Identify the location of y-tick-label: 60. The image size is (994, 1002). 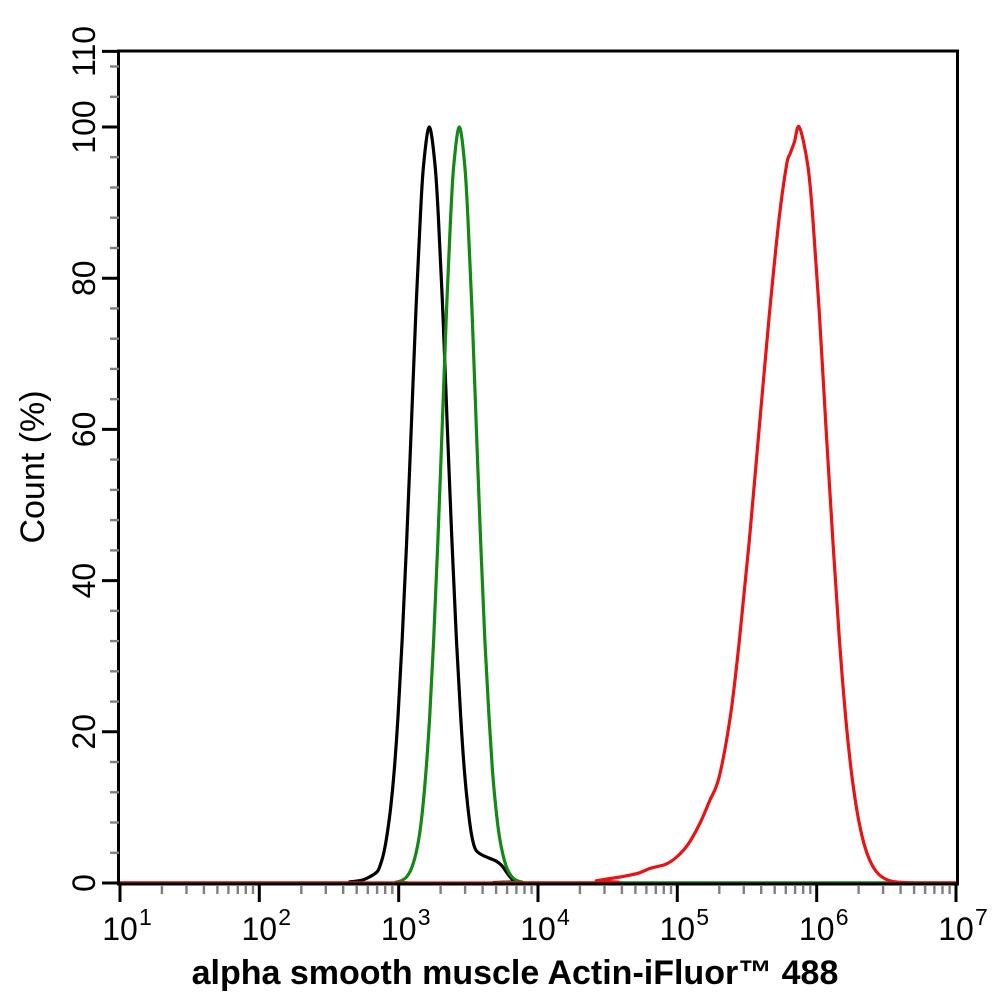
(84, 430).